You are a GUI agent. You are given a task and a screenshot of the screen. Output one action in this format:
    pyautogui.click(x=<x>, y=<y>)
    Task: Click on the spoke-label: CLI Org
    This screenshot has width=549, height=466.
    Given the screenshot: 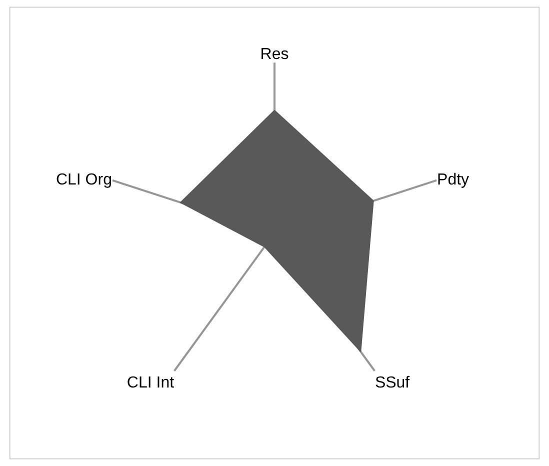 What is the action you would take?
    pyautogui.click(x=84, y=180)
    